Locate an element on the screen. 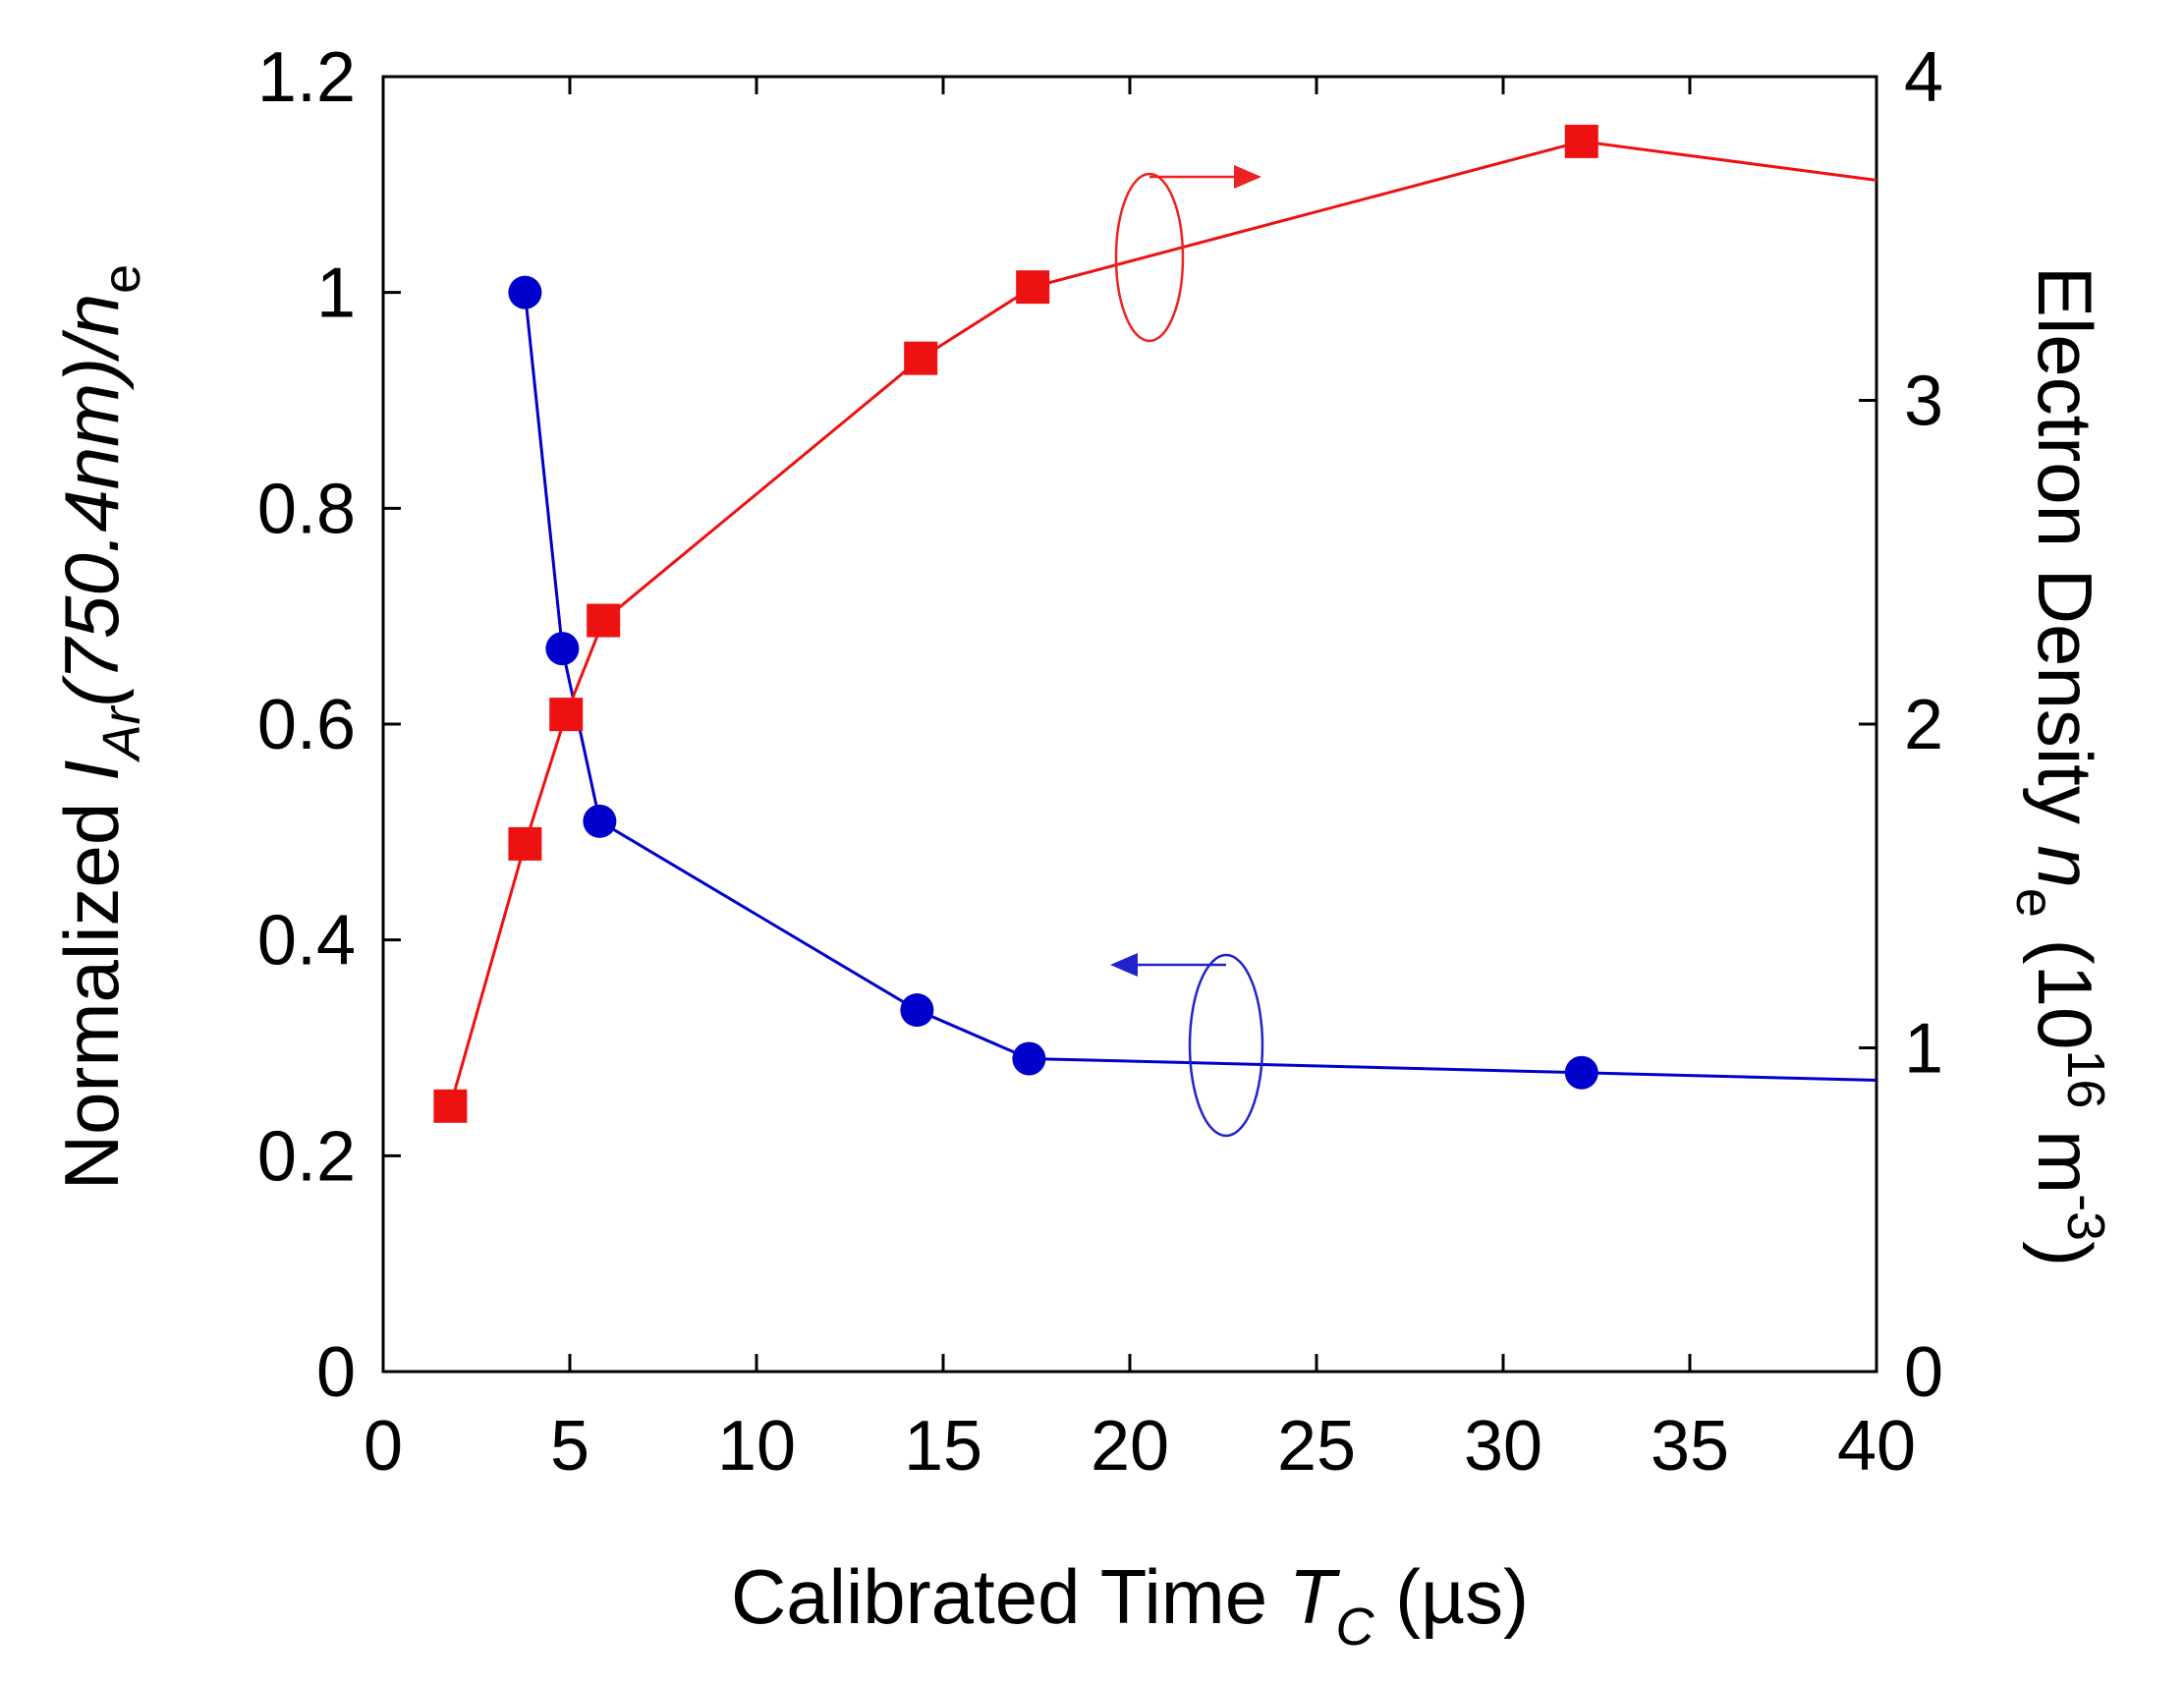 The height and width of the screenshot is (1685, 2184). y-left-tick-label: 0.2 is located at coordinates (306, 1156).